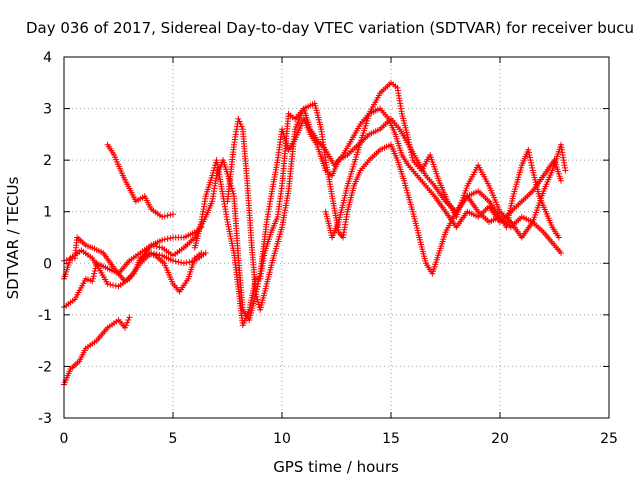 The image size is (640, 480). Describe the element at coordinates (47, 58) in the screenshot. I see `y-tick-label: 4` at that location.